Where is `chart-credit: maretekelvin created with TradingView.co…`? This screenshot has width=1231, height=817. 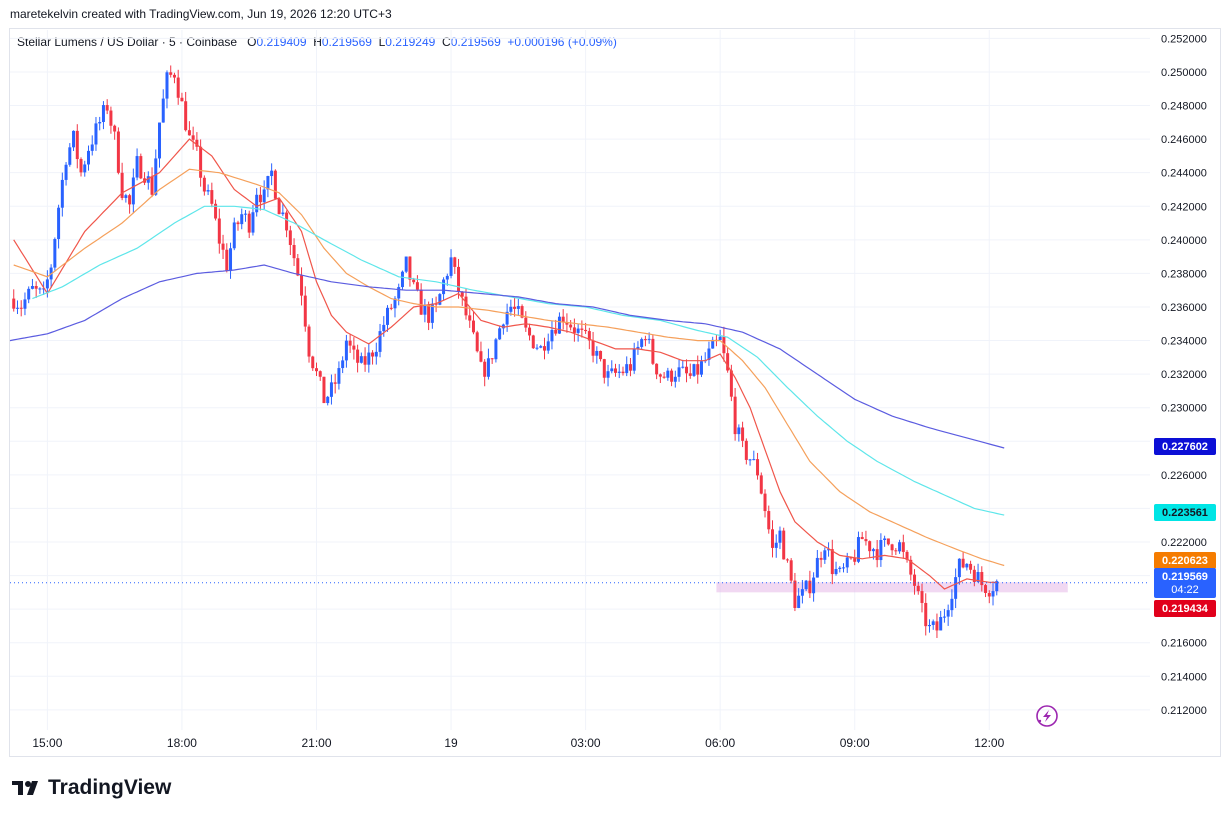
chart-credit: maretekelvin created with TradingView.co… is located at coordinates (201, 14).